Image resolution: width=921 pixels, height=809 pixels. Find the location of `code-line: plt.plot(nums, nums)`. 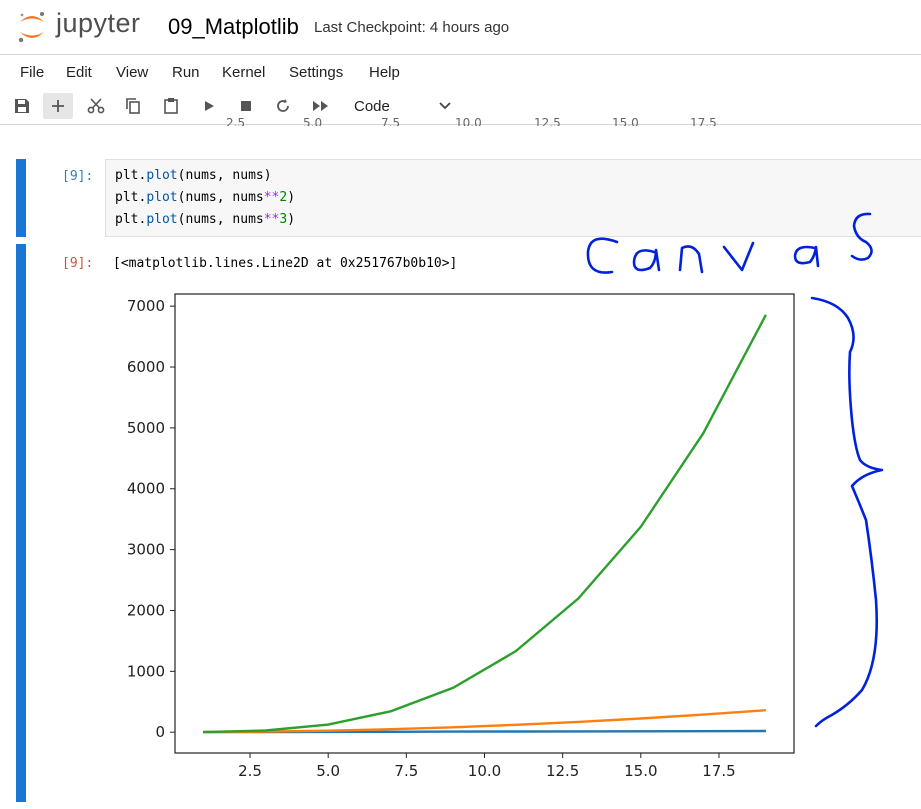

code-line: plt.plot(nums, nums) is located at coordinates (193, 175).